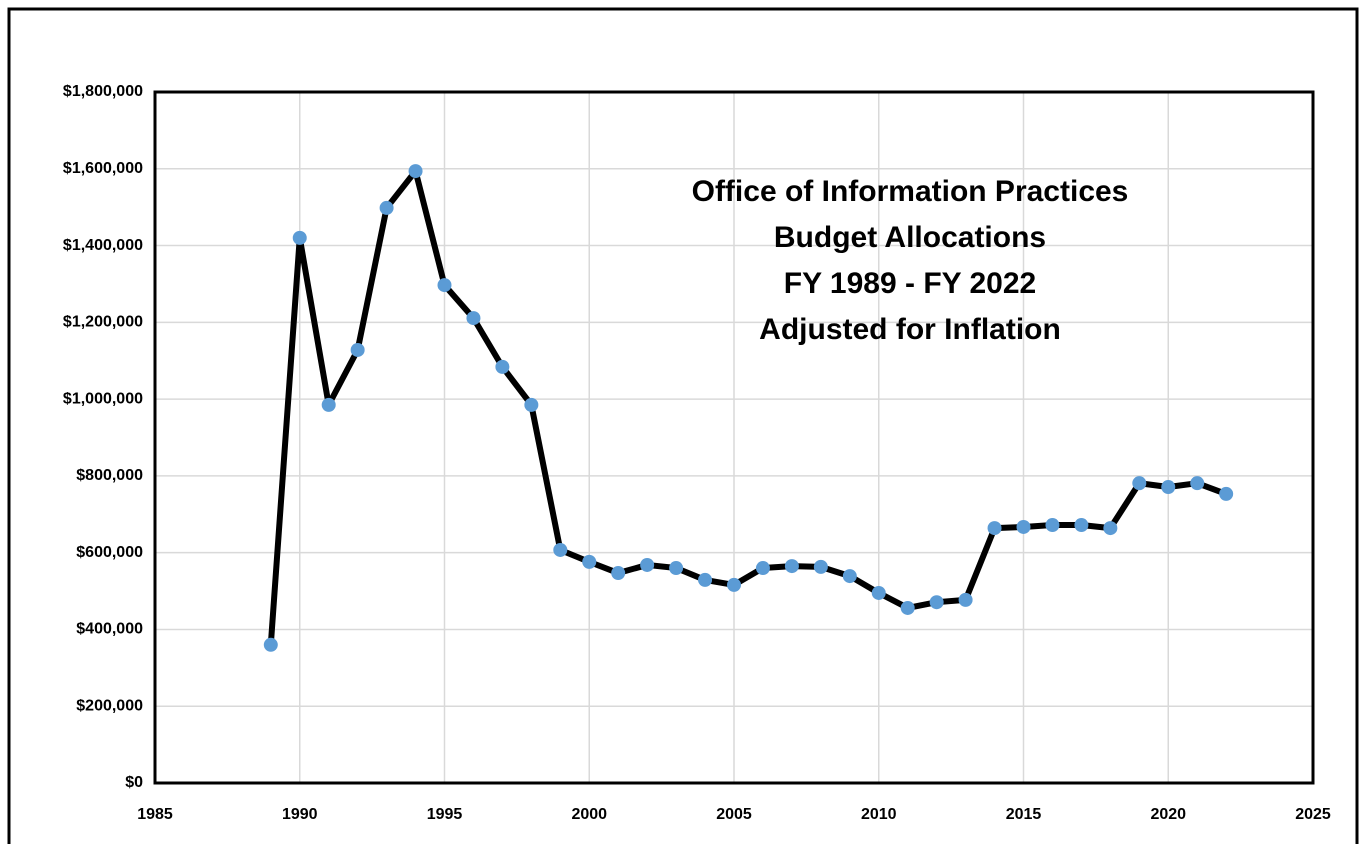 Image resolution: width=1368 pixels, height=844 pixels. I want to click on x-tick-label: 2005, so click(734, 814).